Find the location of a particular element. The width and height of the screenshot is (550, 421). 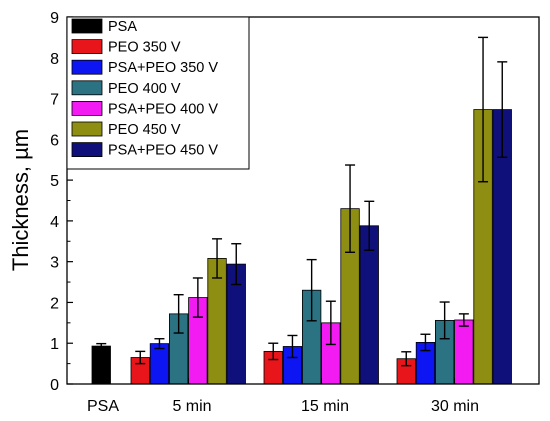

y-tick-label: 4 is located at coordinates (54, 222).